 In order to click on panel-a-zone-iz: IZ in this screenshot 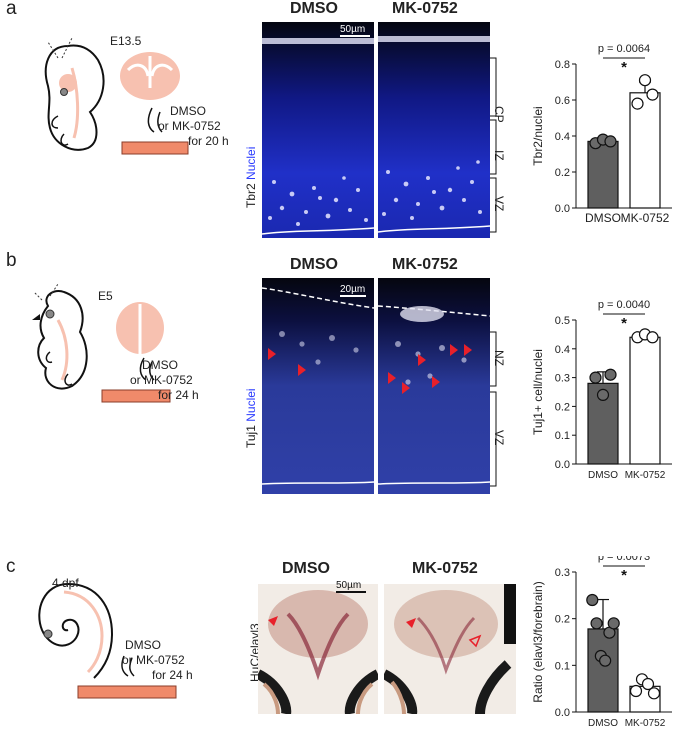, I will do `click(499, 155)`.